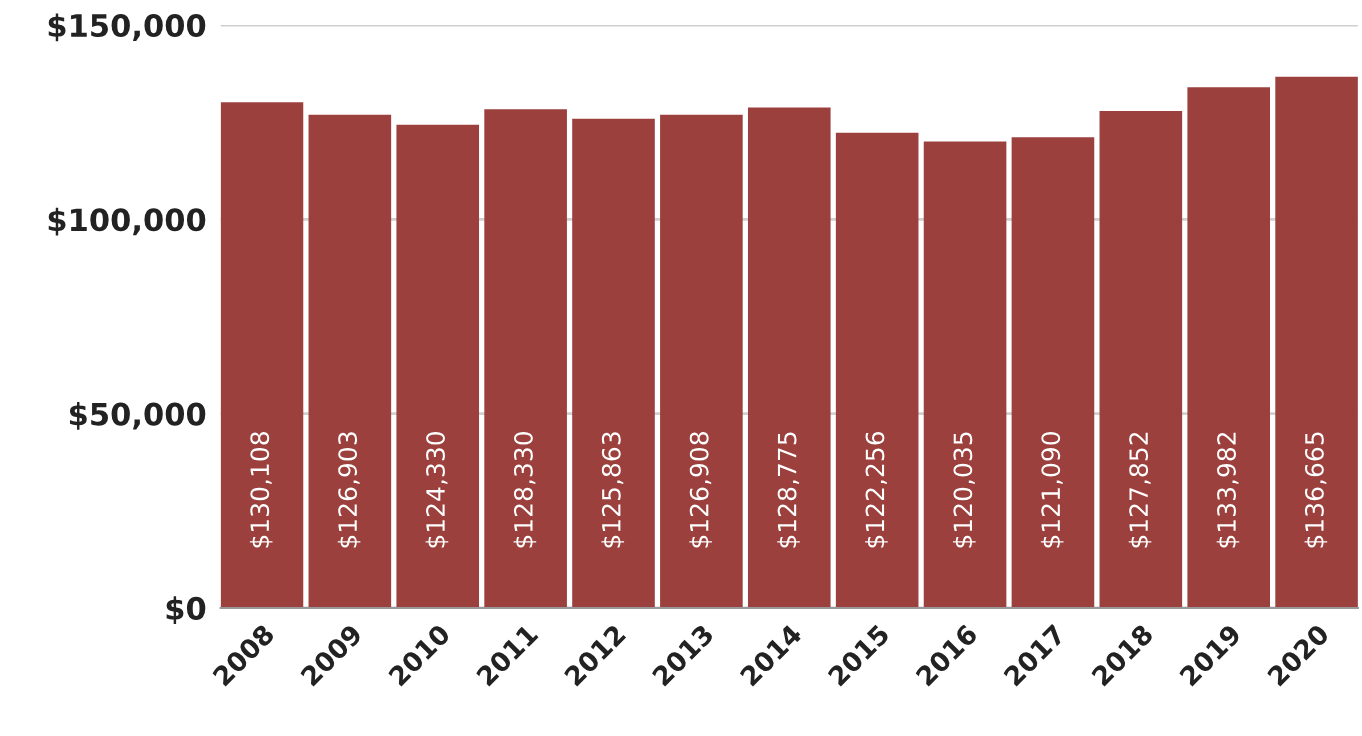 This screenshot has width=1362, height=736. Describe the element at coordinates (261, 490) in the screenshot. I see `data-label: $130,108` at that location.